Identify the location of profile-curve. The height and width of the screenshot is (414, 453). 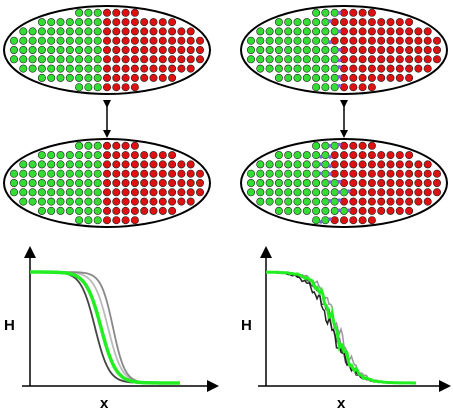
(341, 327).